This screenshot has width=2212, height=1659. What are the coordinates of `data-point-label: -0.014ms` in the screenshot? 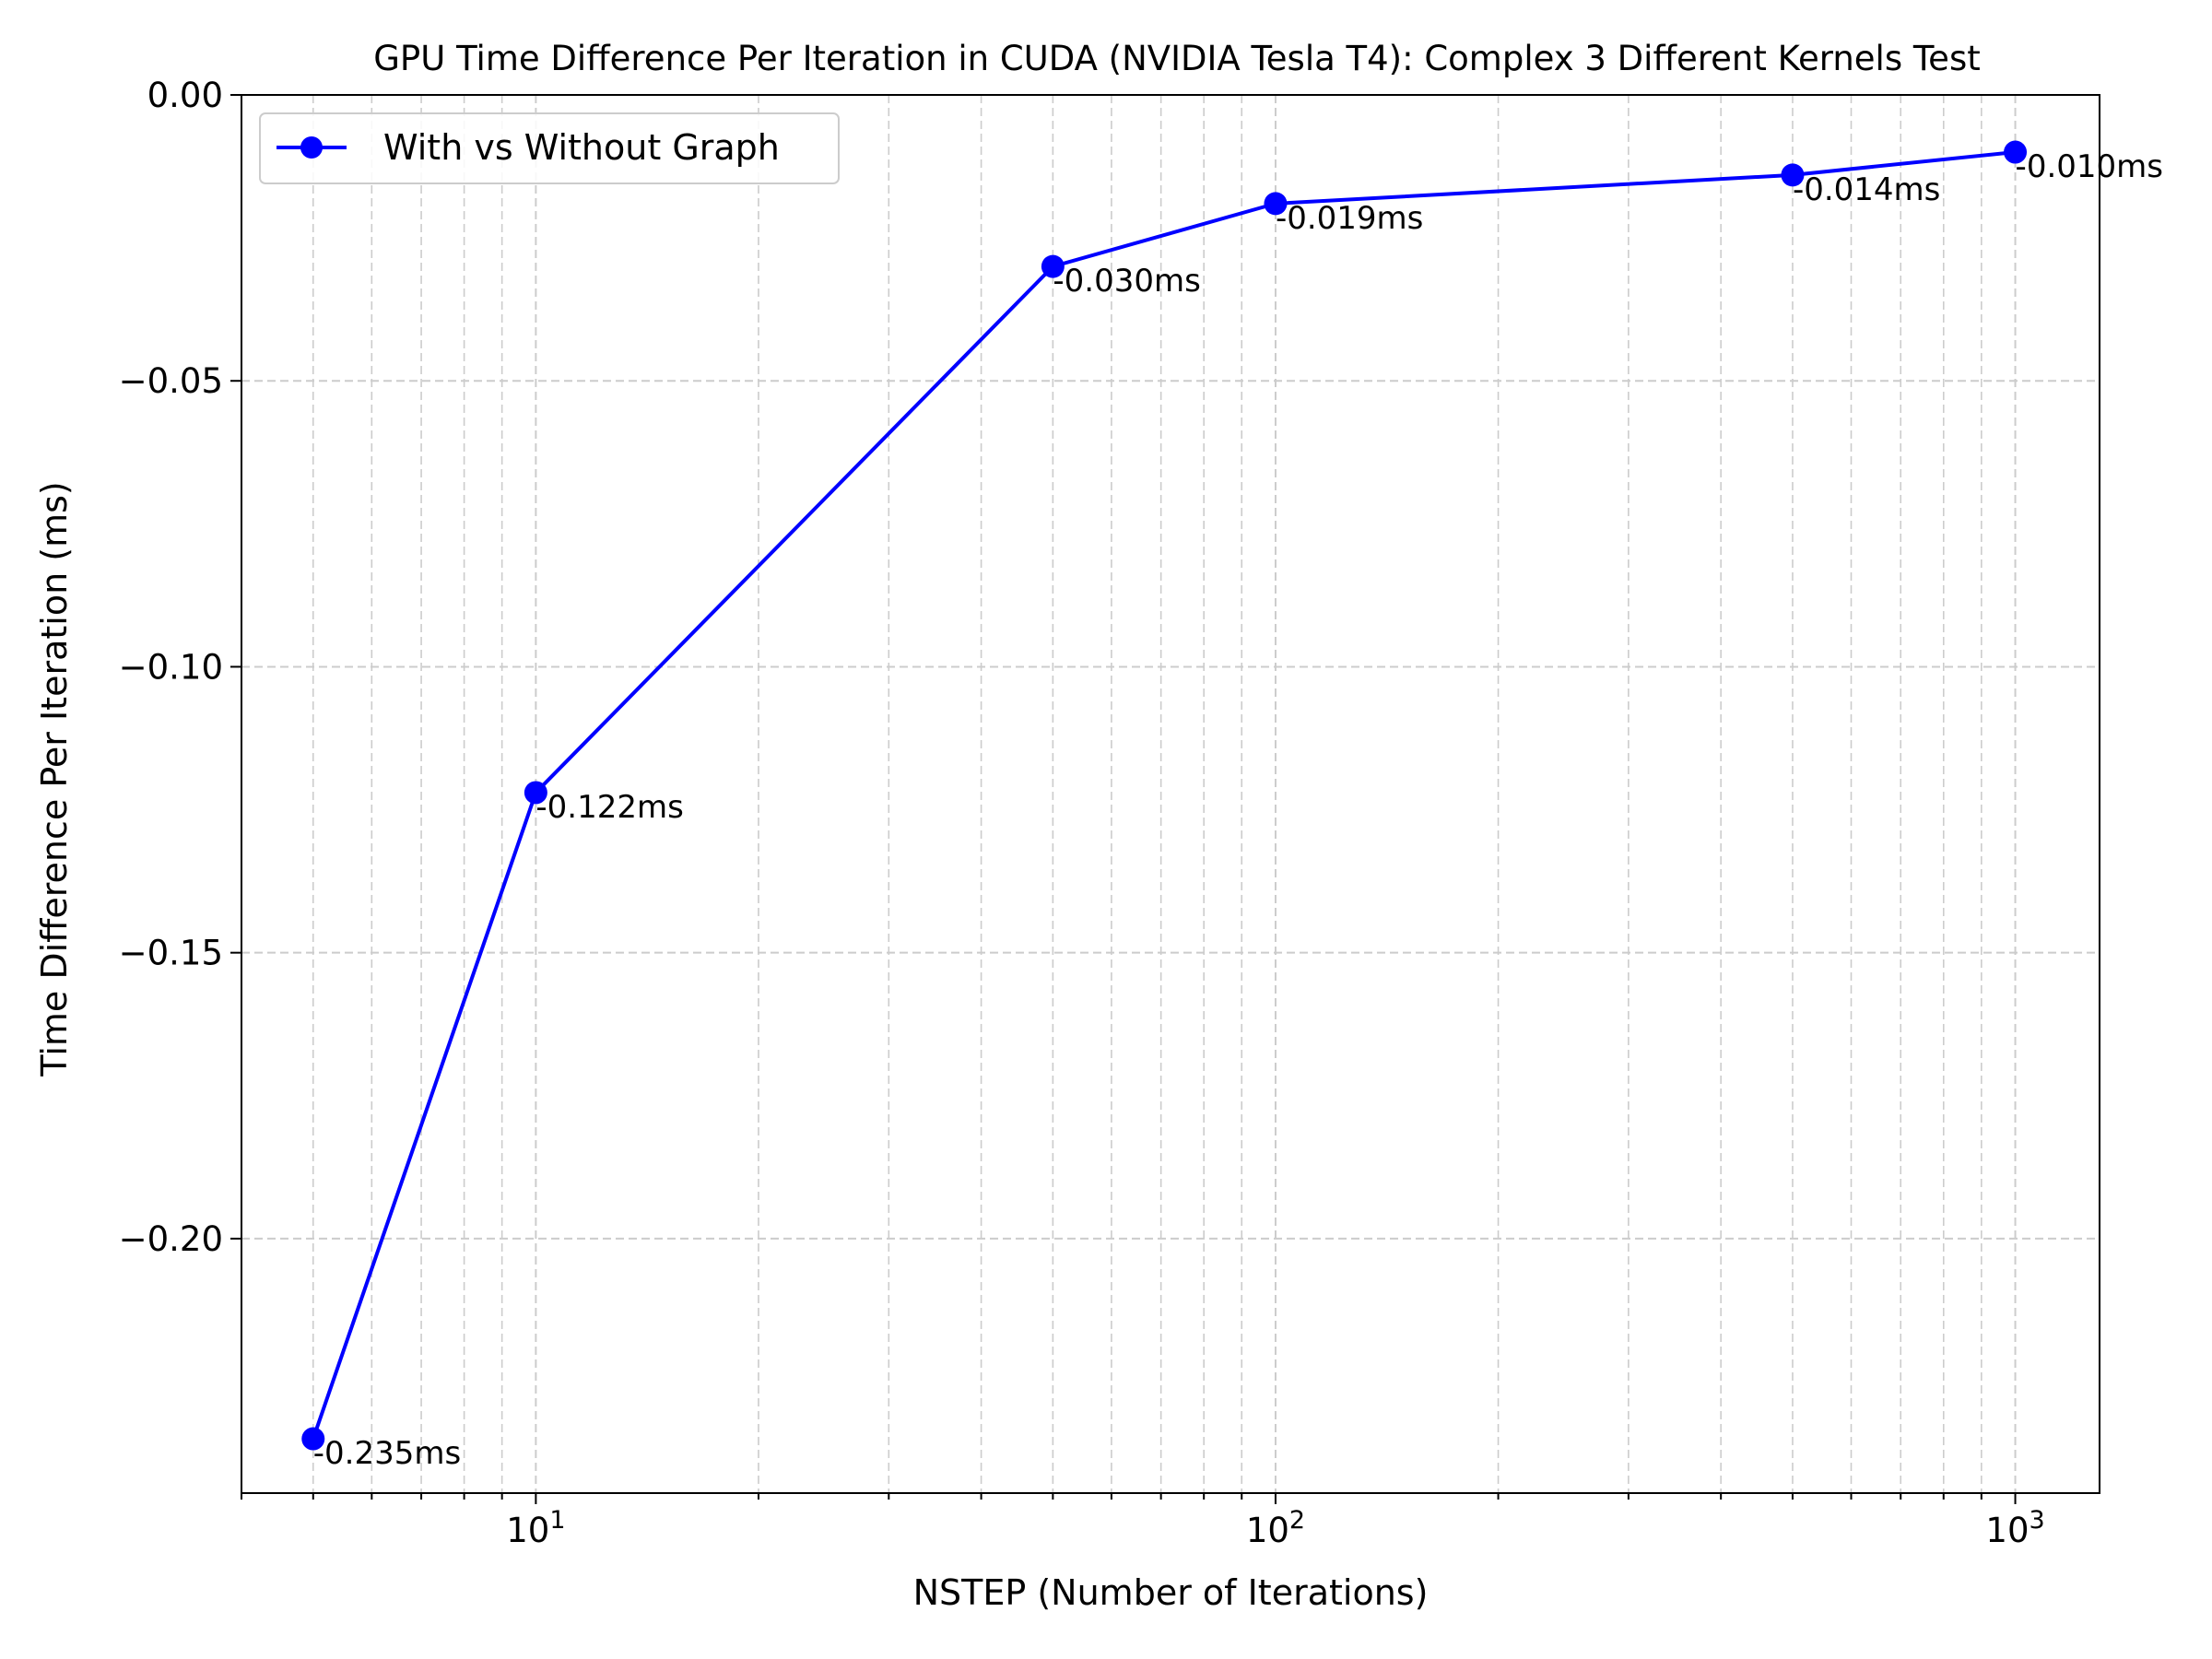 It's located at (1866, 189).